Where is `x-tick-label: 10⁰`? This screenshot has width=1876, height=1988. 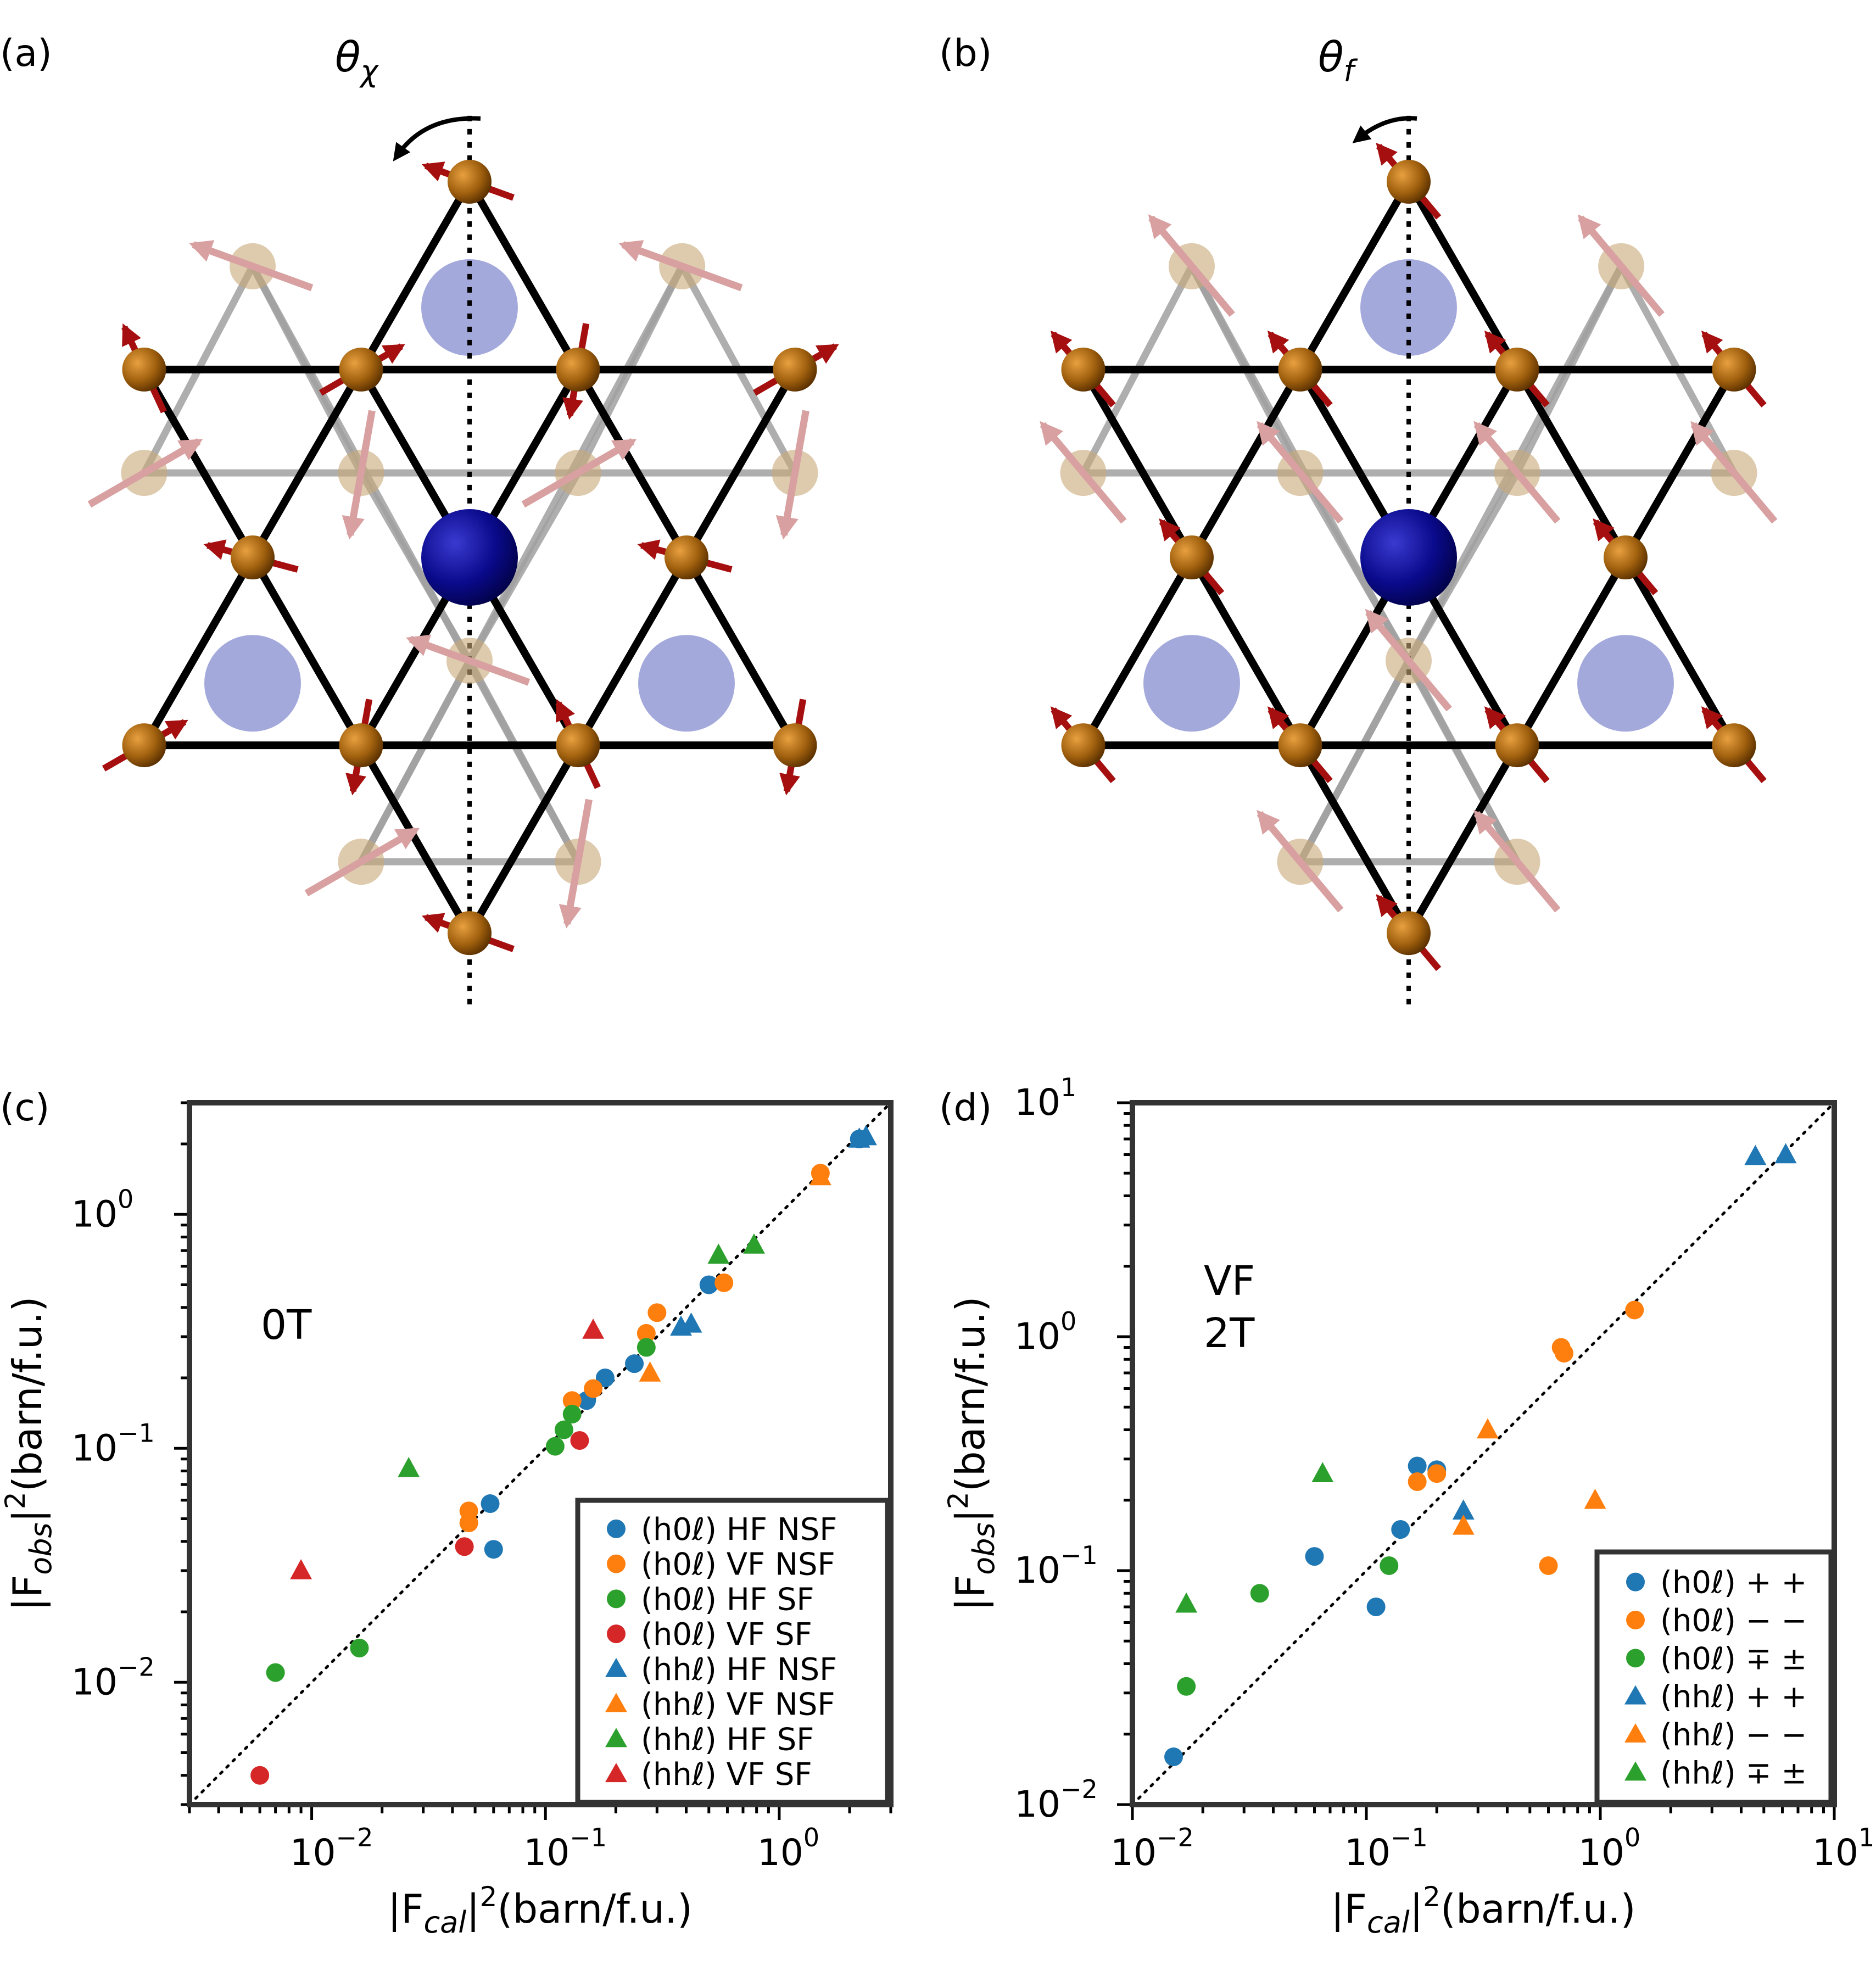
x-tick-label: 10⁰ is located at coordinates (1609, 1848).